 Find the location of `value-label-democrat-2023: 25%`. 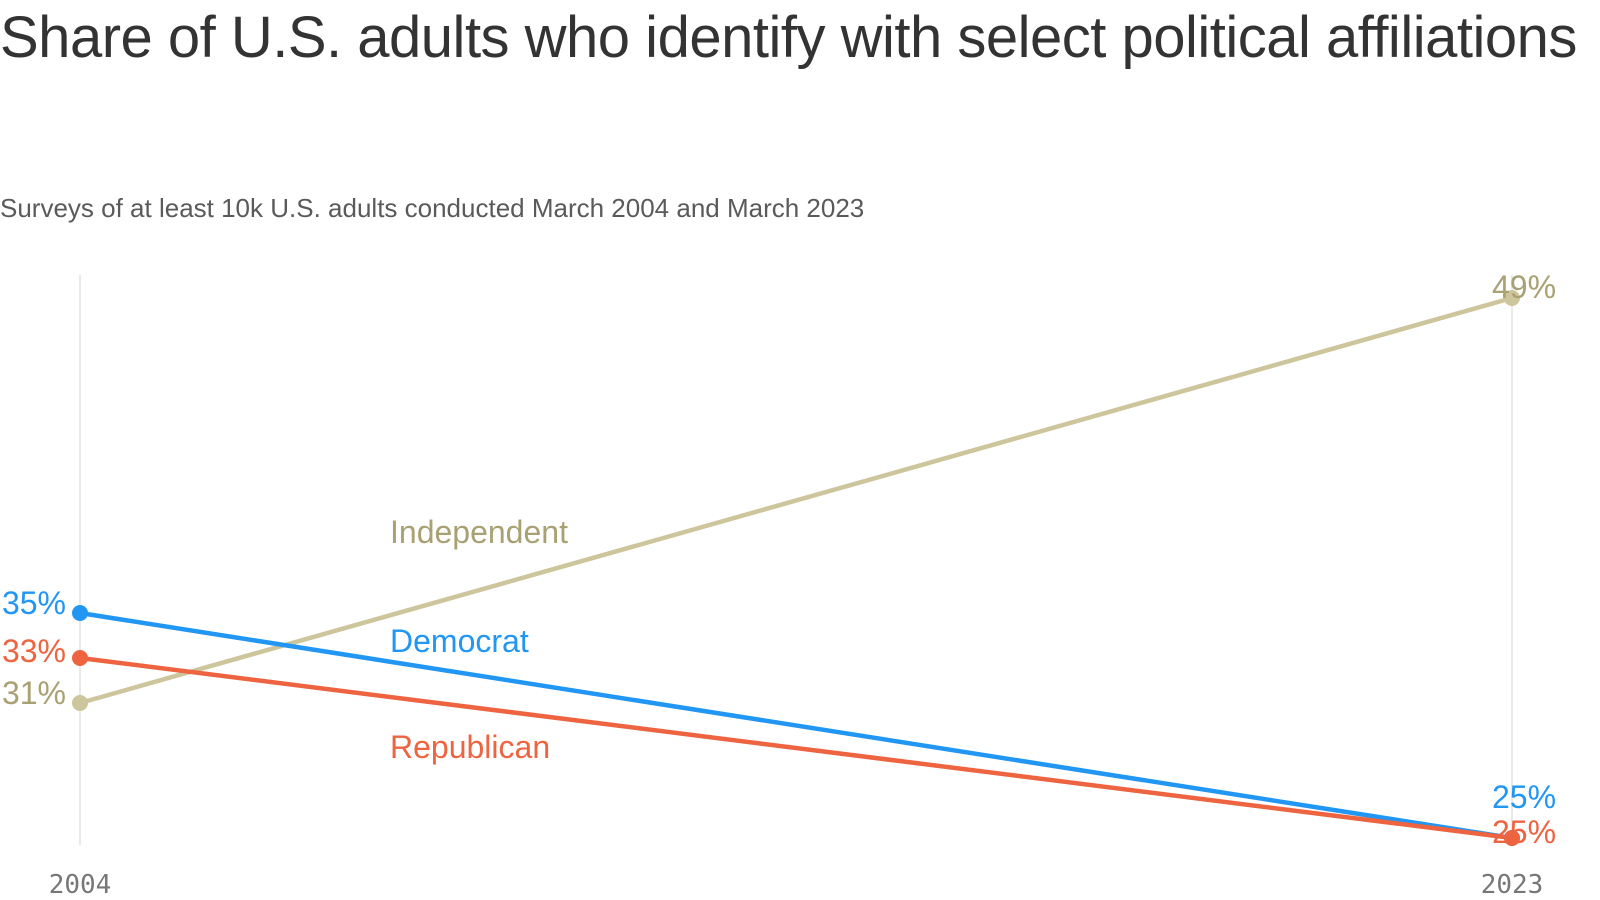

value-label-democrat-2023: 25% is located at coordinates (1524, 797).